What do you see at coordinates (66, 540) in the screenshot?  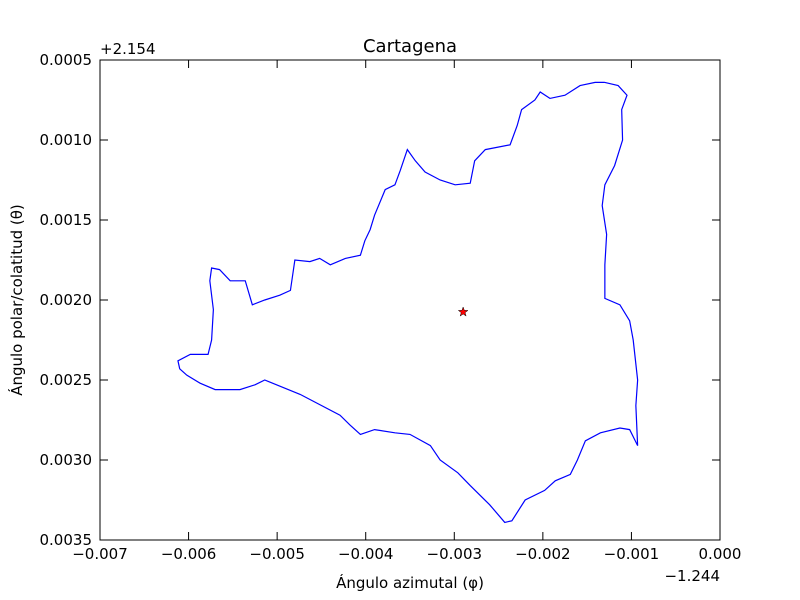 I see `y-tick-label: 0.0035` at bounding box center [66, 540].